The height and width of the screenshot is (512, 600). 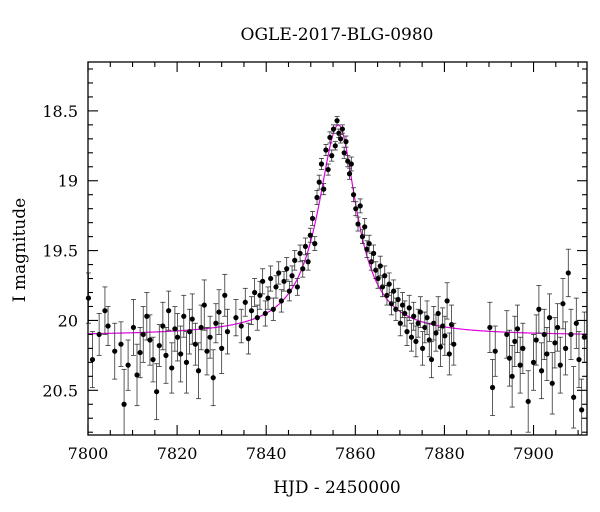 What do you see at coordinates (68, 320) in the screenshot?
I see `y-tick-label: 20` at bounding box center [68, 320].